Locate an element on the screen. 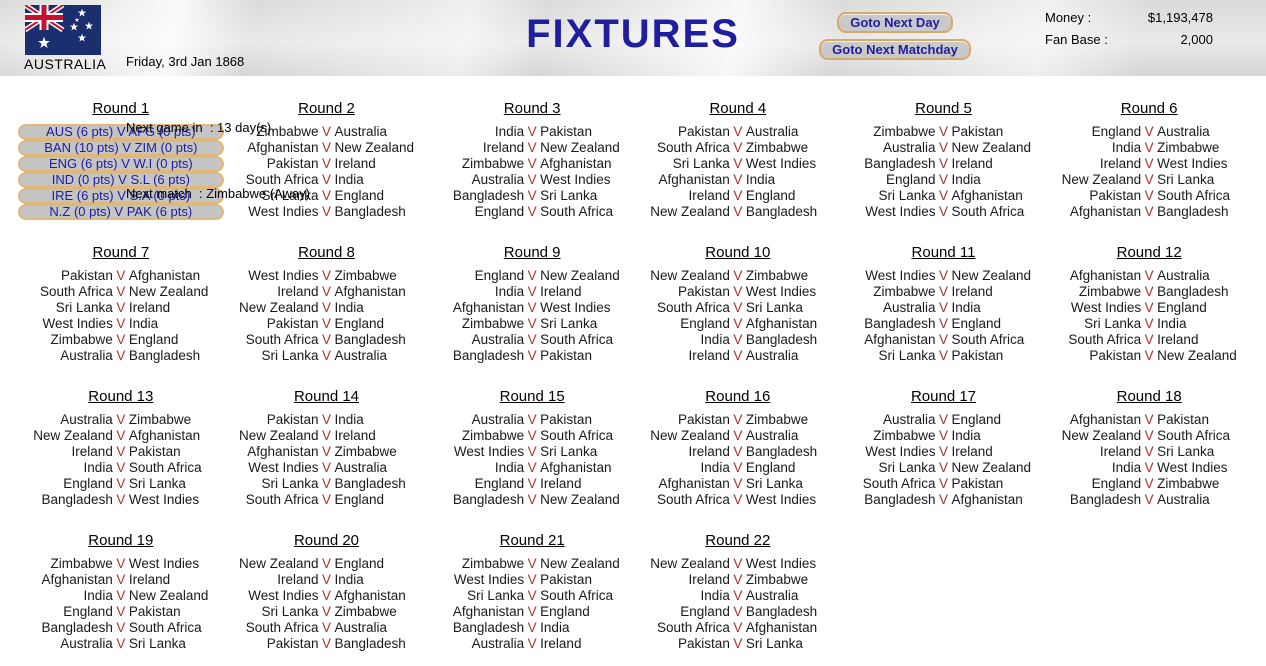  result-pill: BAN (10 pts) V ZIM (0 pts) is located at coordinates (121, 148).